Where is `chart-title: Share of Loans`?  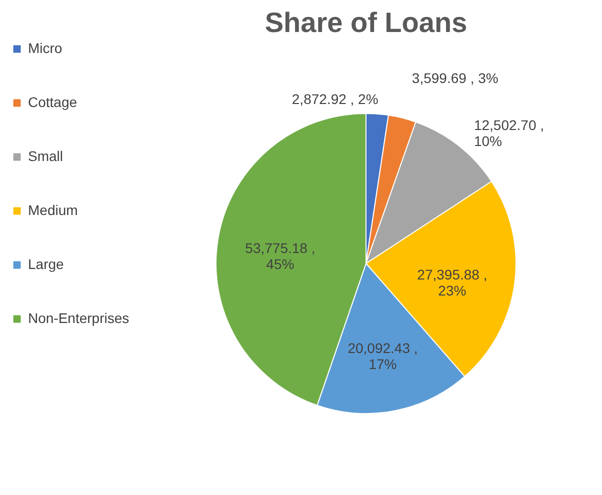
chart-title: Share of Loans is located at coordinates (366, 22).